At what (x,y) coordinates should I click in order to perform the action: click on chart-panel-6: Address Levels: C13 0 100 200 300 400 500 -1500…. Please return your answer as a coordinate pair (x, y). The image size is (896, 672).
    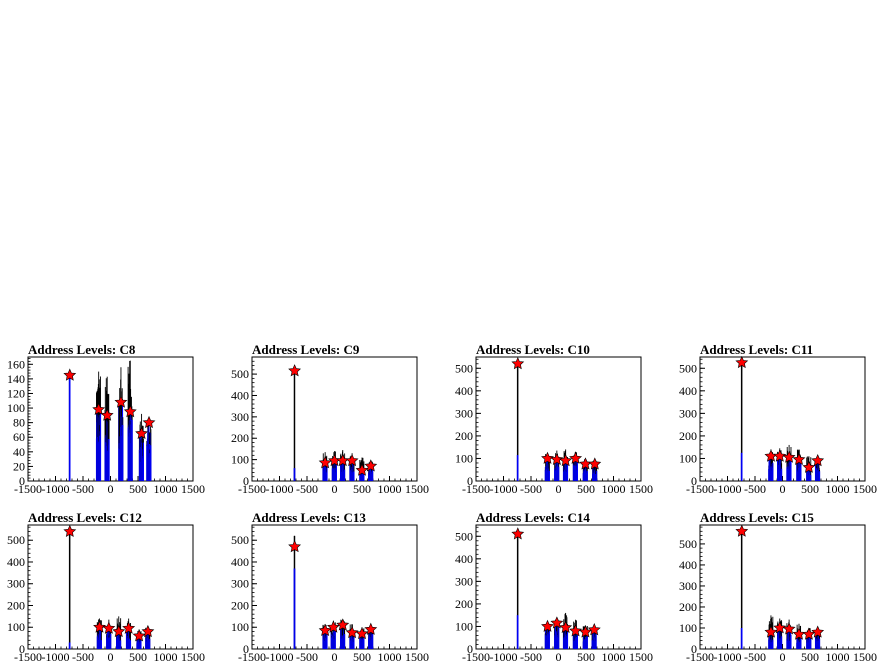
    Looking at the image, I should click on (330, 587).